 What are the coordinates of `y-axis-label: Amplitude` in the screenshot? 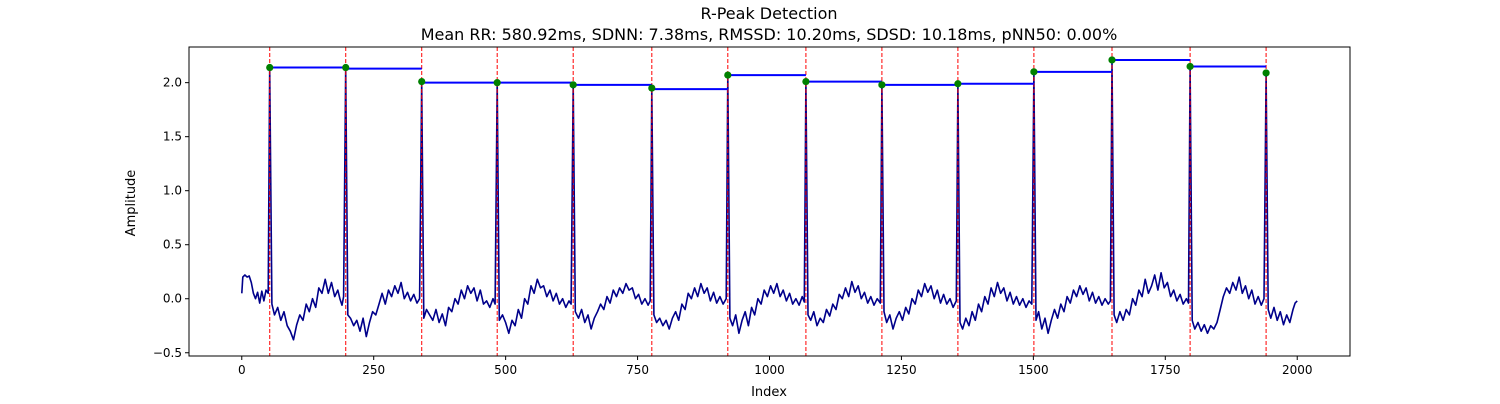 It's located at (131, 203).